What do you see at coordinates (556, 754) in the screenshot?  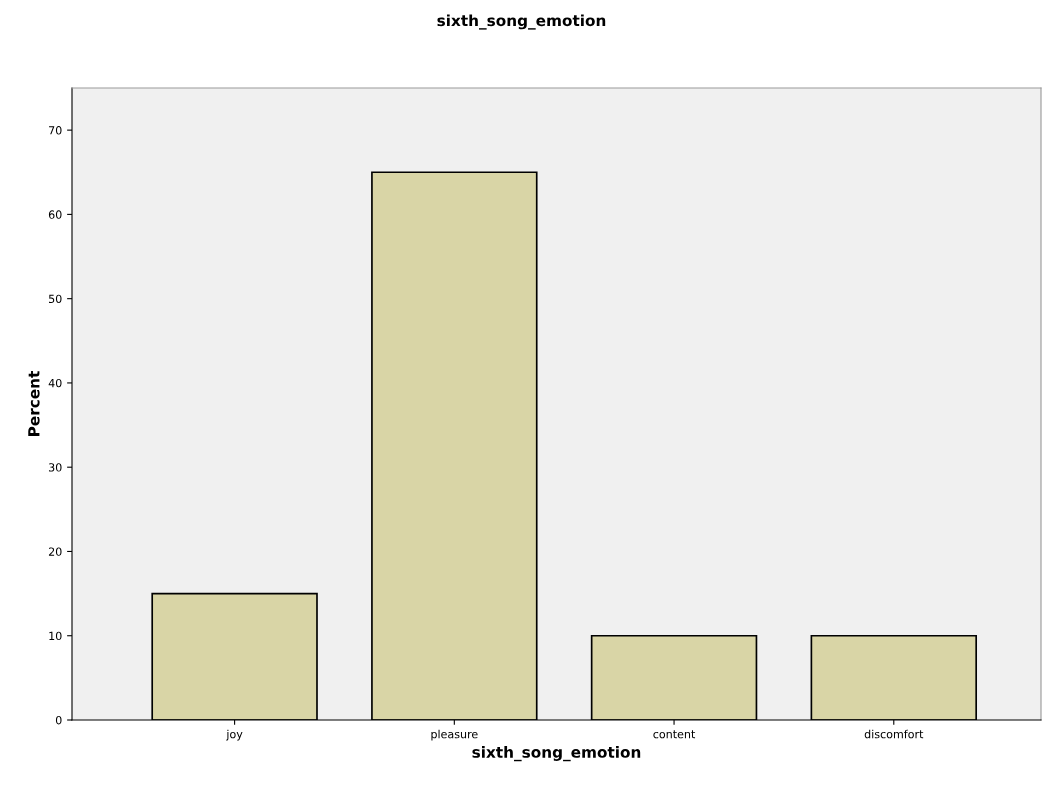 I see `x-axis-title: sixth_song_emotion` at bounding box center [556, 754].